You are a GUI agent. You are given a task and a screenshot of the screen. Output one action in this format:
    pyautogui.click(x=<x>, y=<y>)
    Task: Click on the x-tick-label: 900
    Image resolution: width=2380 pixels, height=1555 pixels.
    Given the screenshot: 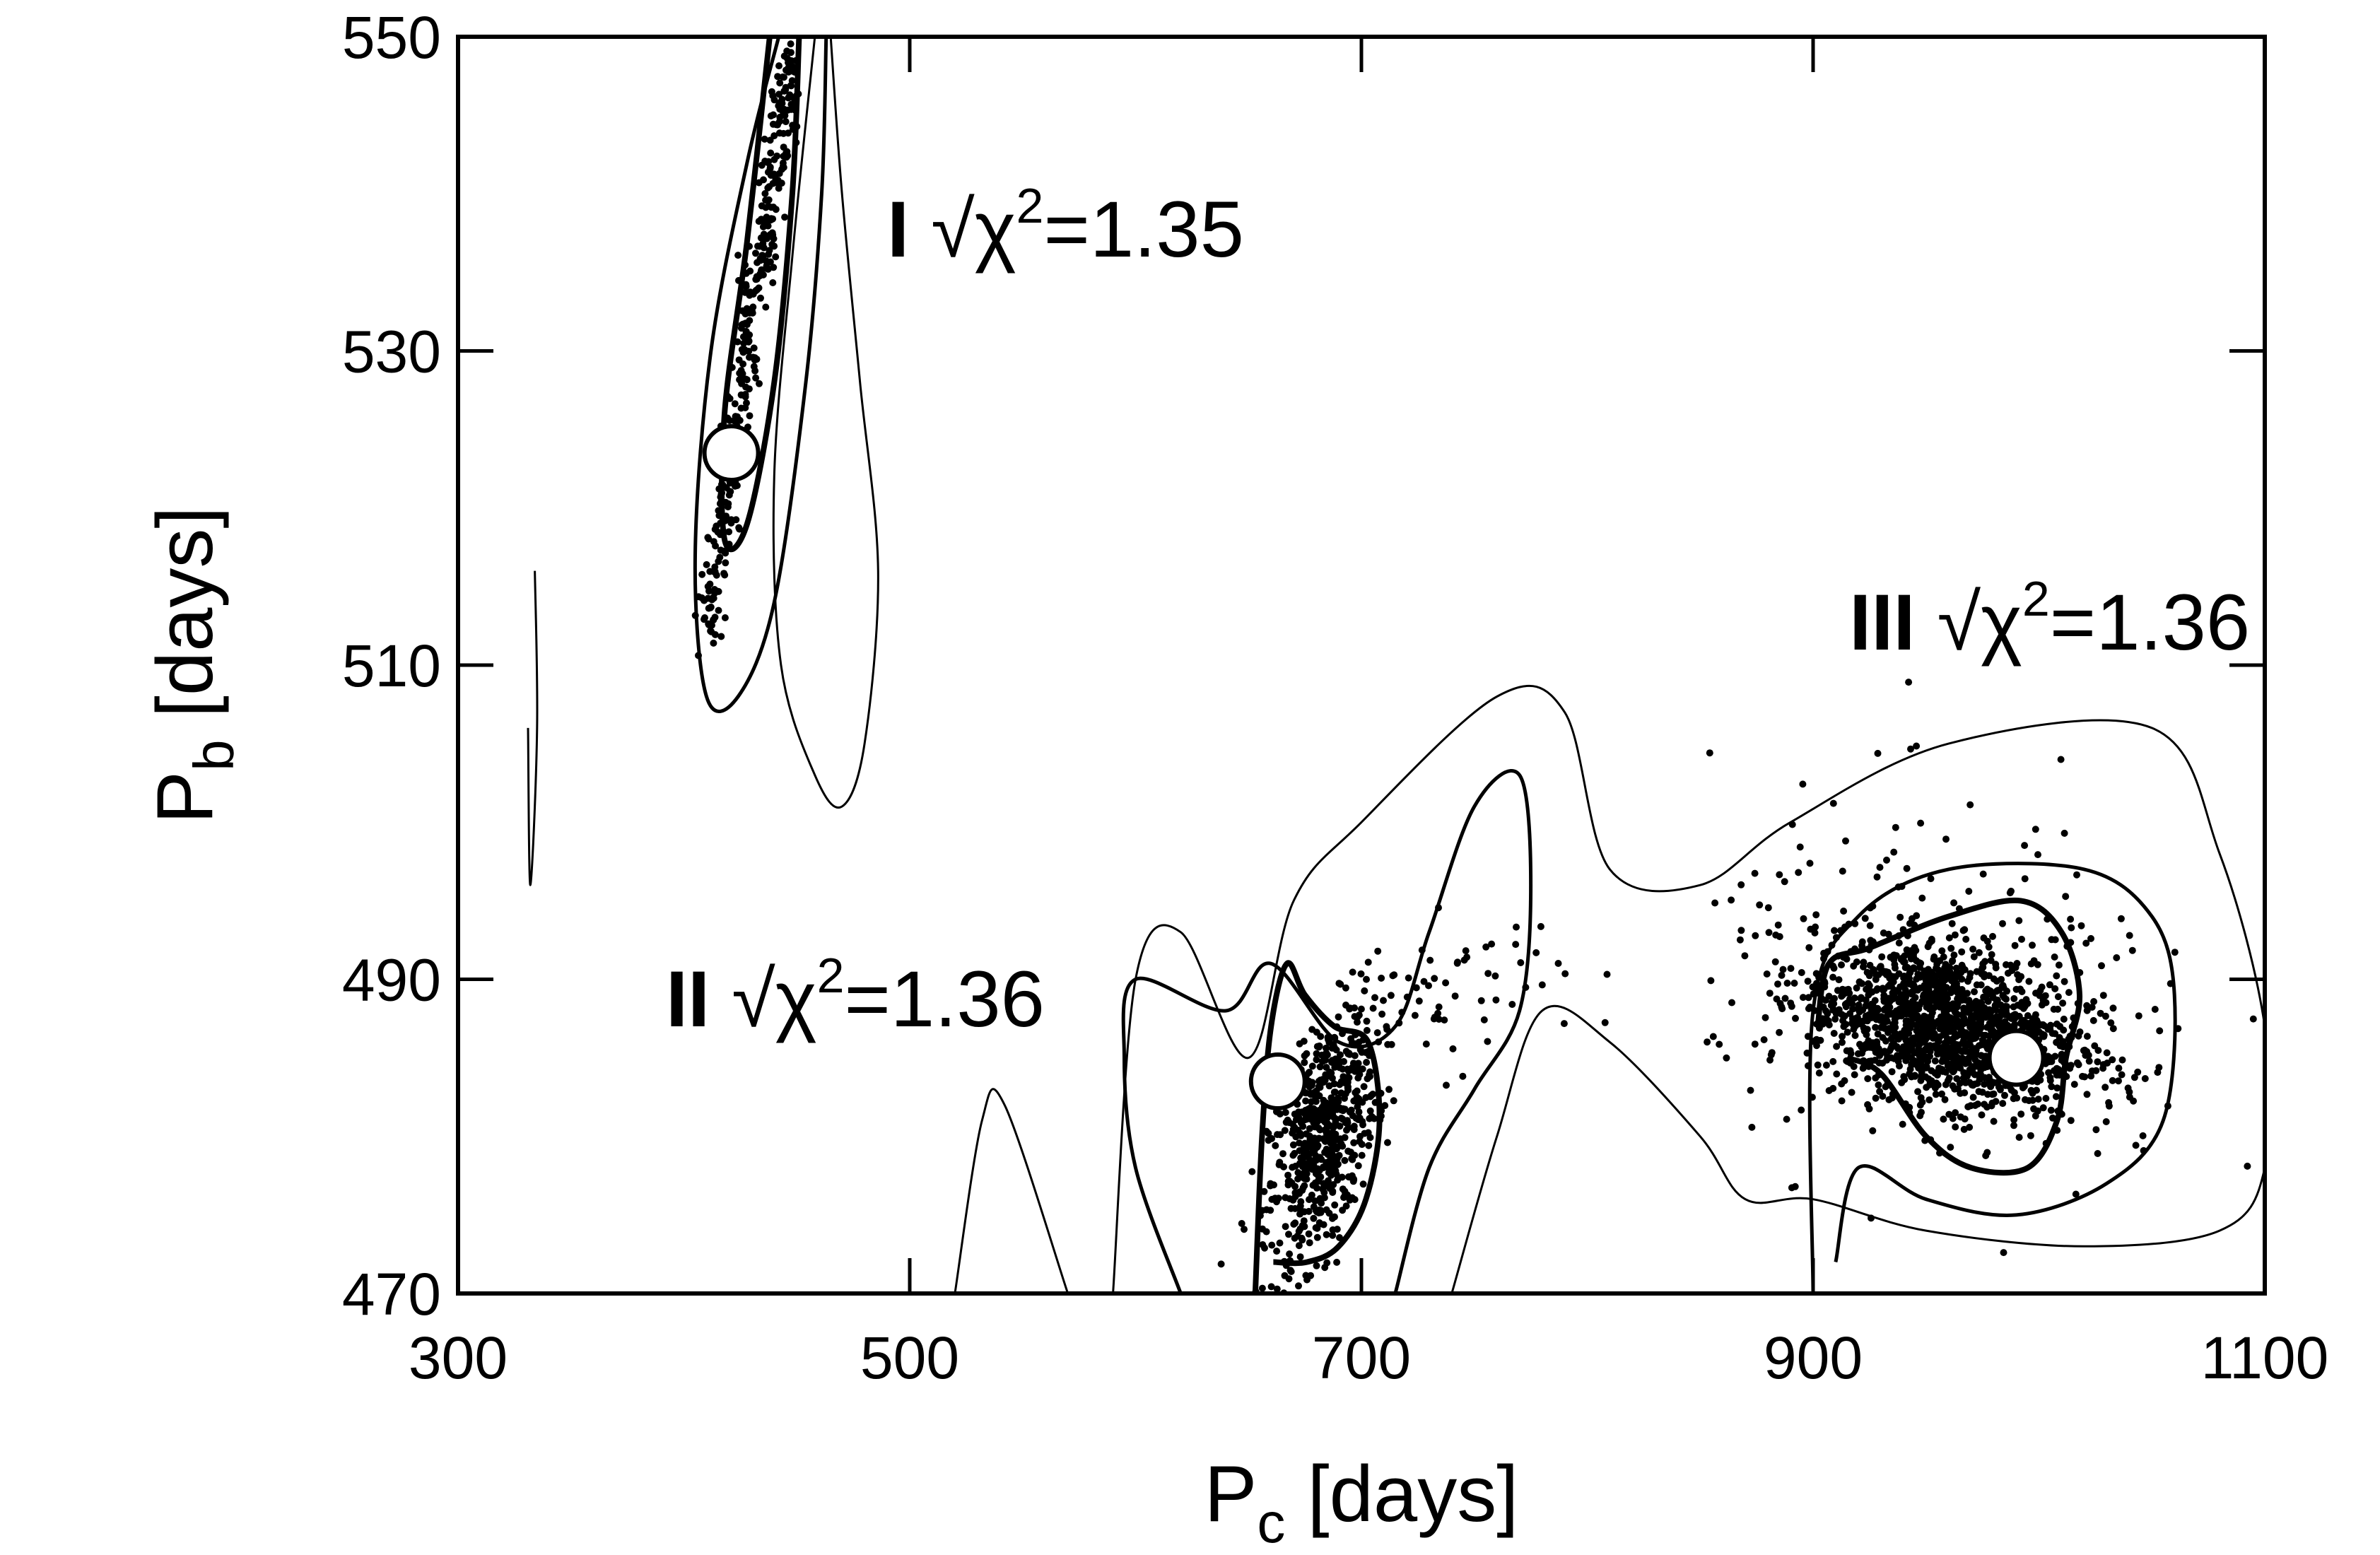 What is the action you would take?
    pyautogui.click(x=1814, y=1358)
    